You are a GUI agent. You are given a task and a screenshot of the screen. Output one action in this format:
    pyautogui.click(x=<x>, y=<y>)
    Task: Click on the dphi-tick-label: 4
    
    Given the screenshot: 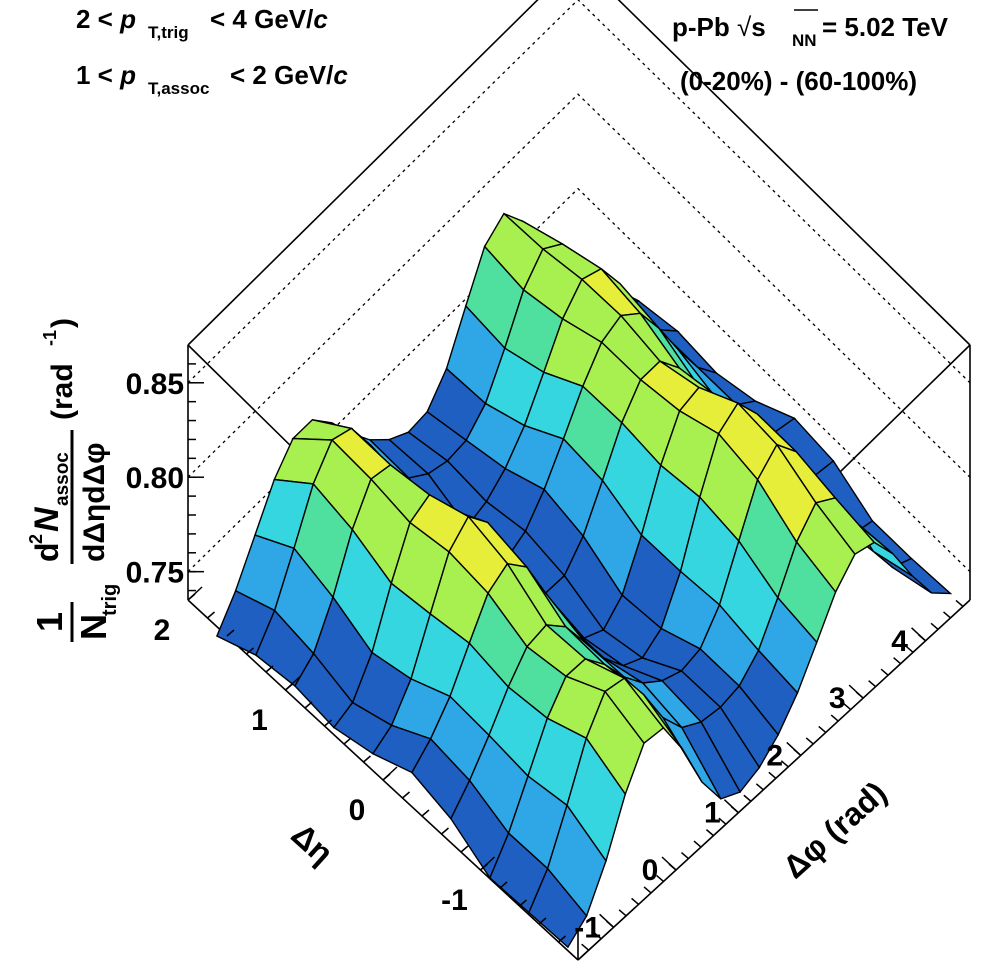 What is the action you would take?
    pyautogui.click(x=899, y=641)
    